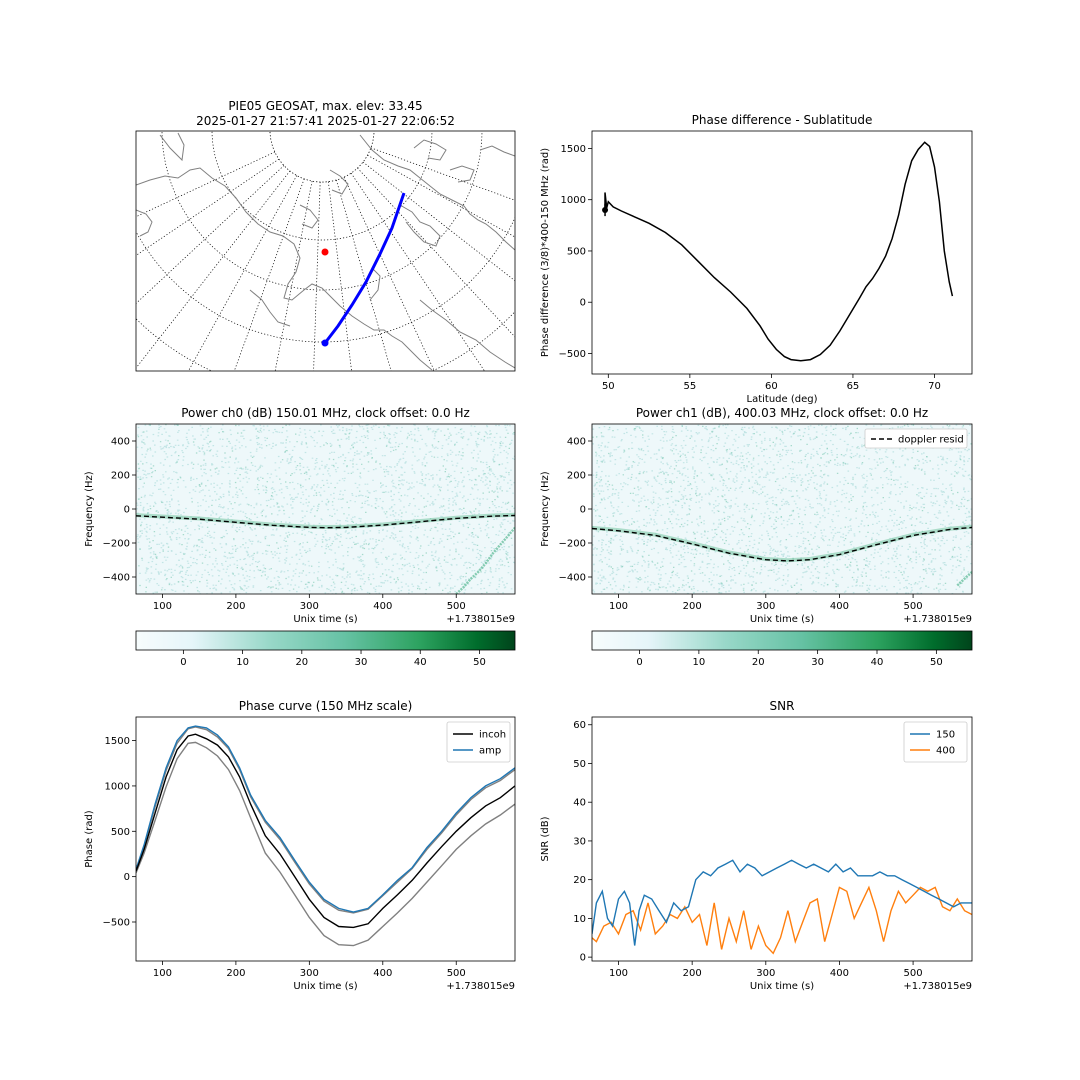  What do you see at coordinates (117, 741) in the screenshot?
I see `y-tick-label: 1500` at bounding box center [117, 741].